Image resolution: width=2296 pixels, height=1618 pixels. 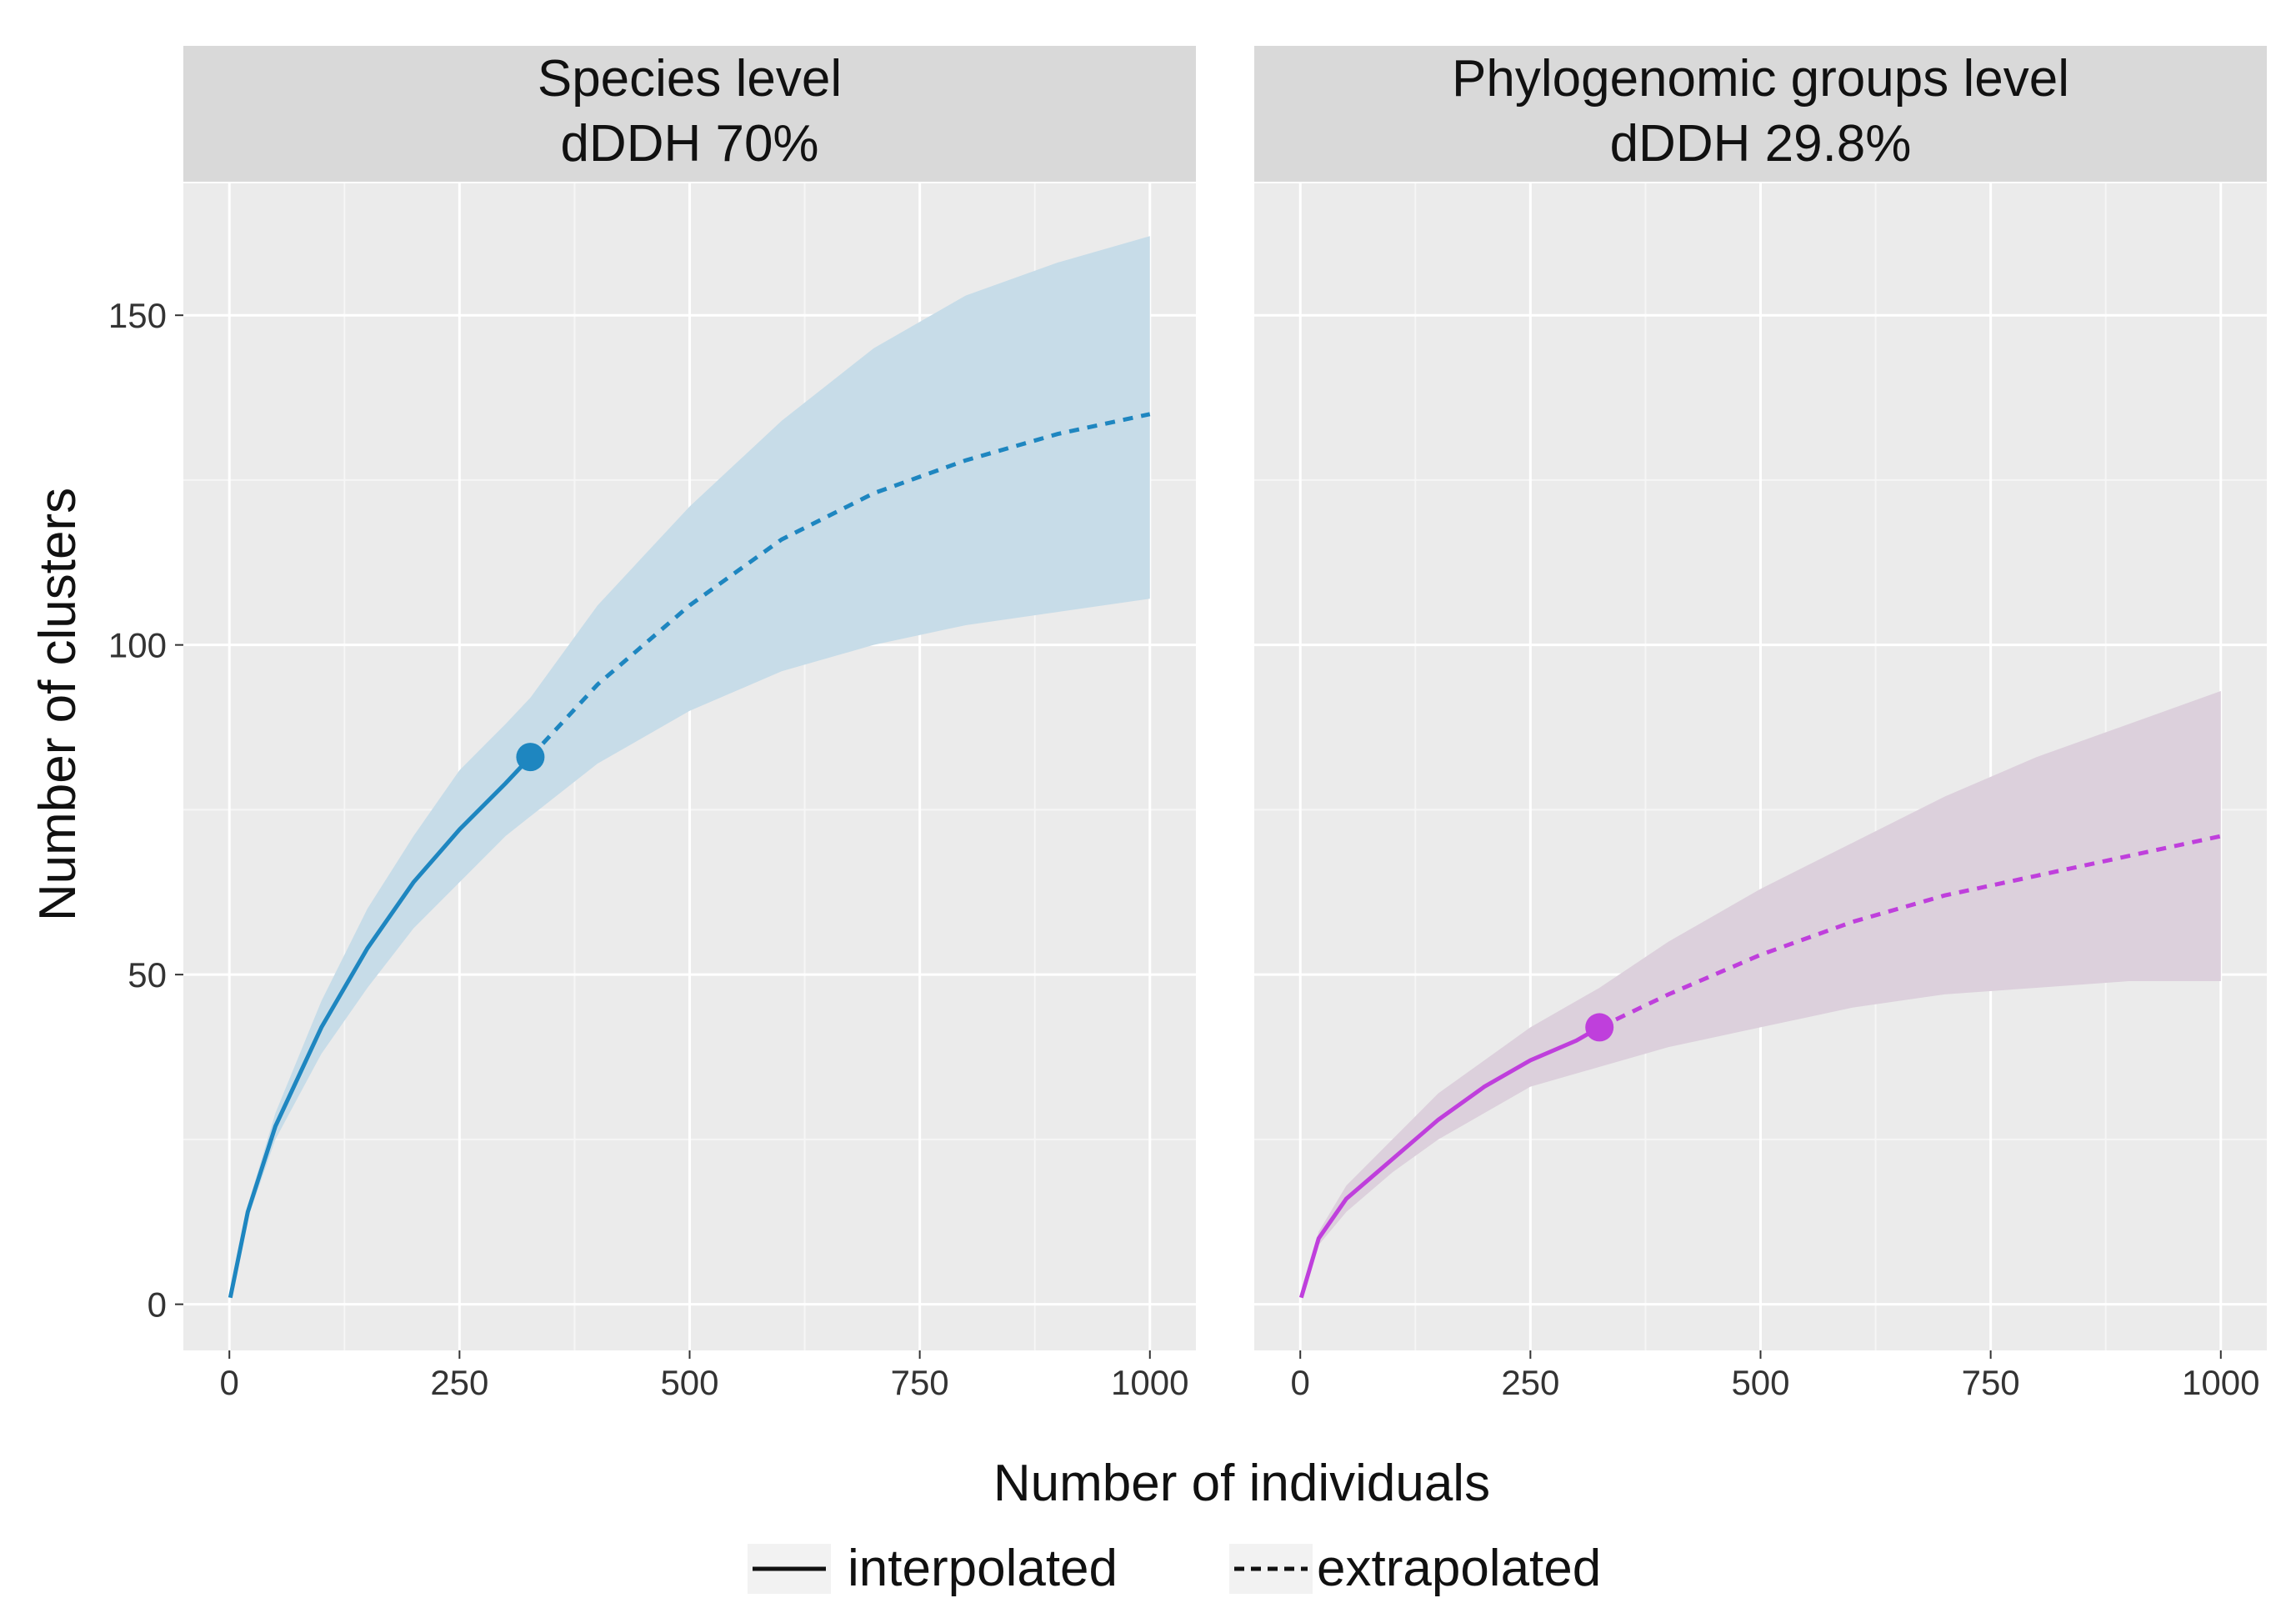 I want to click on y-tick-label: 100, so click(x=137, y=646).